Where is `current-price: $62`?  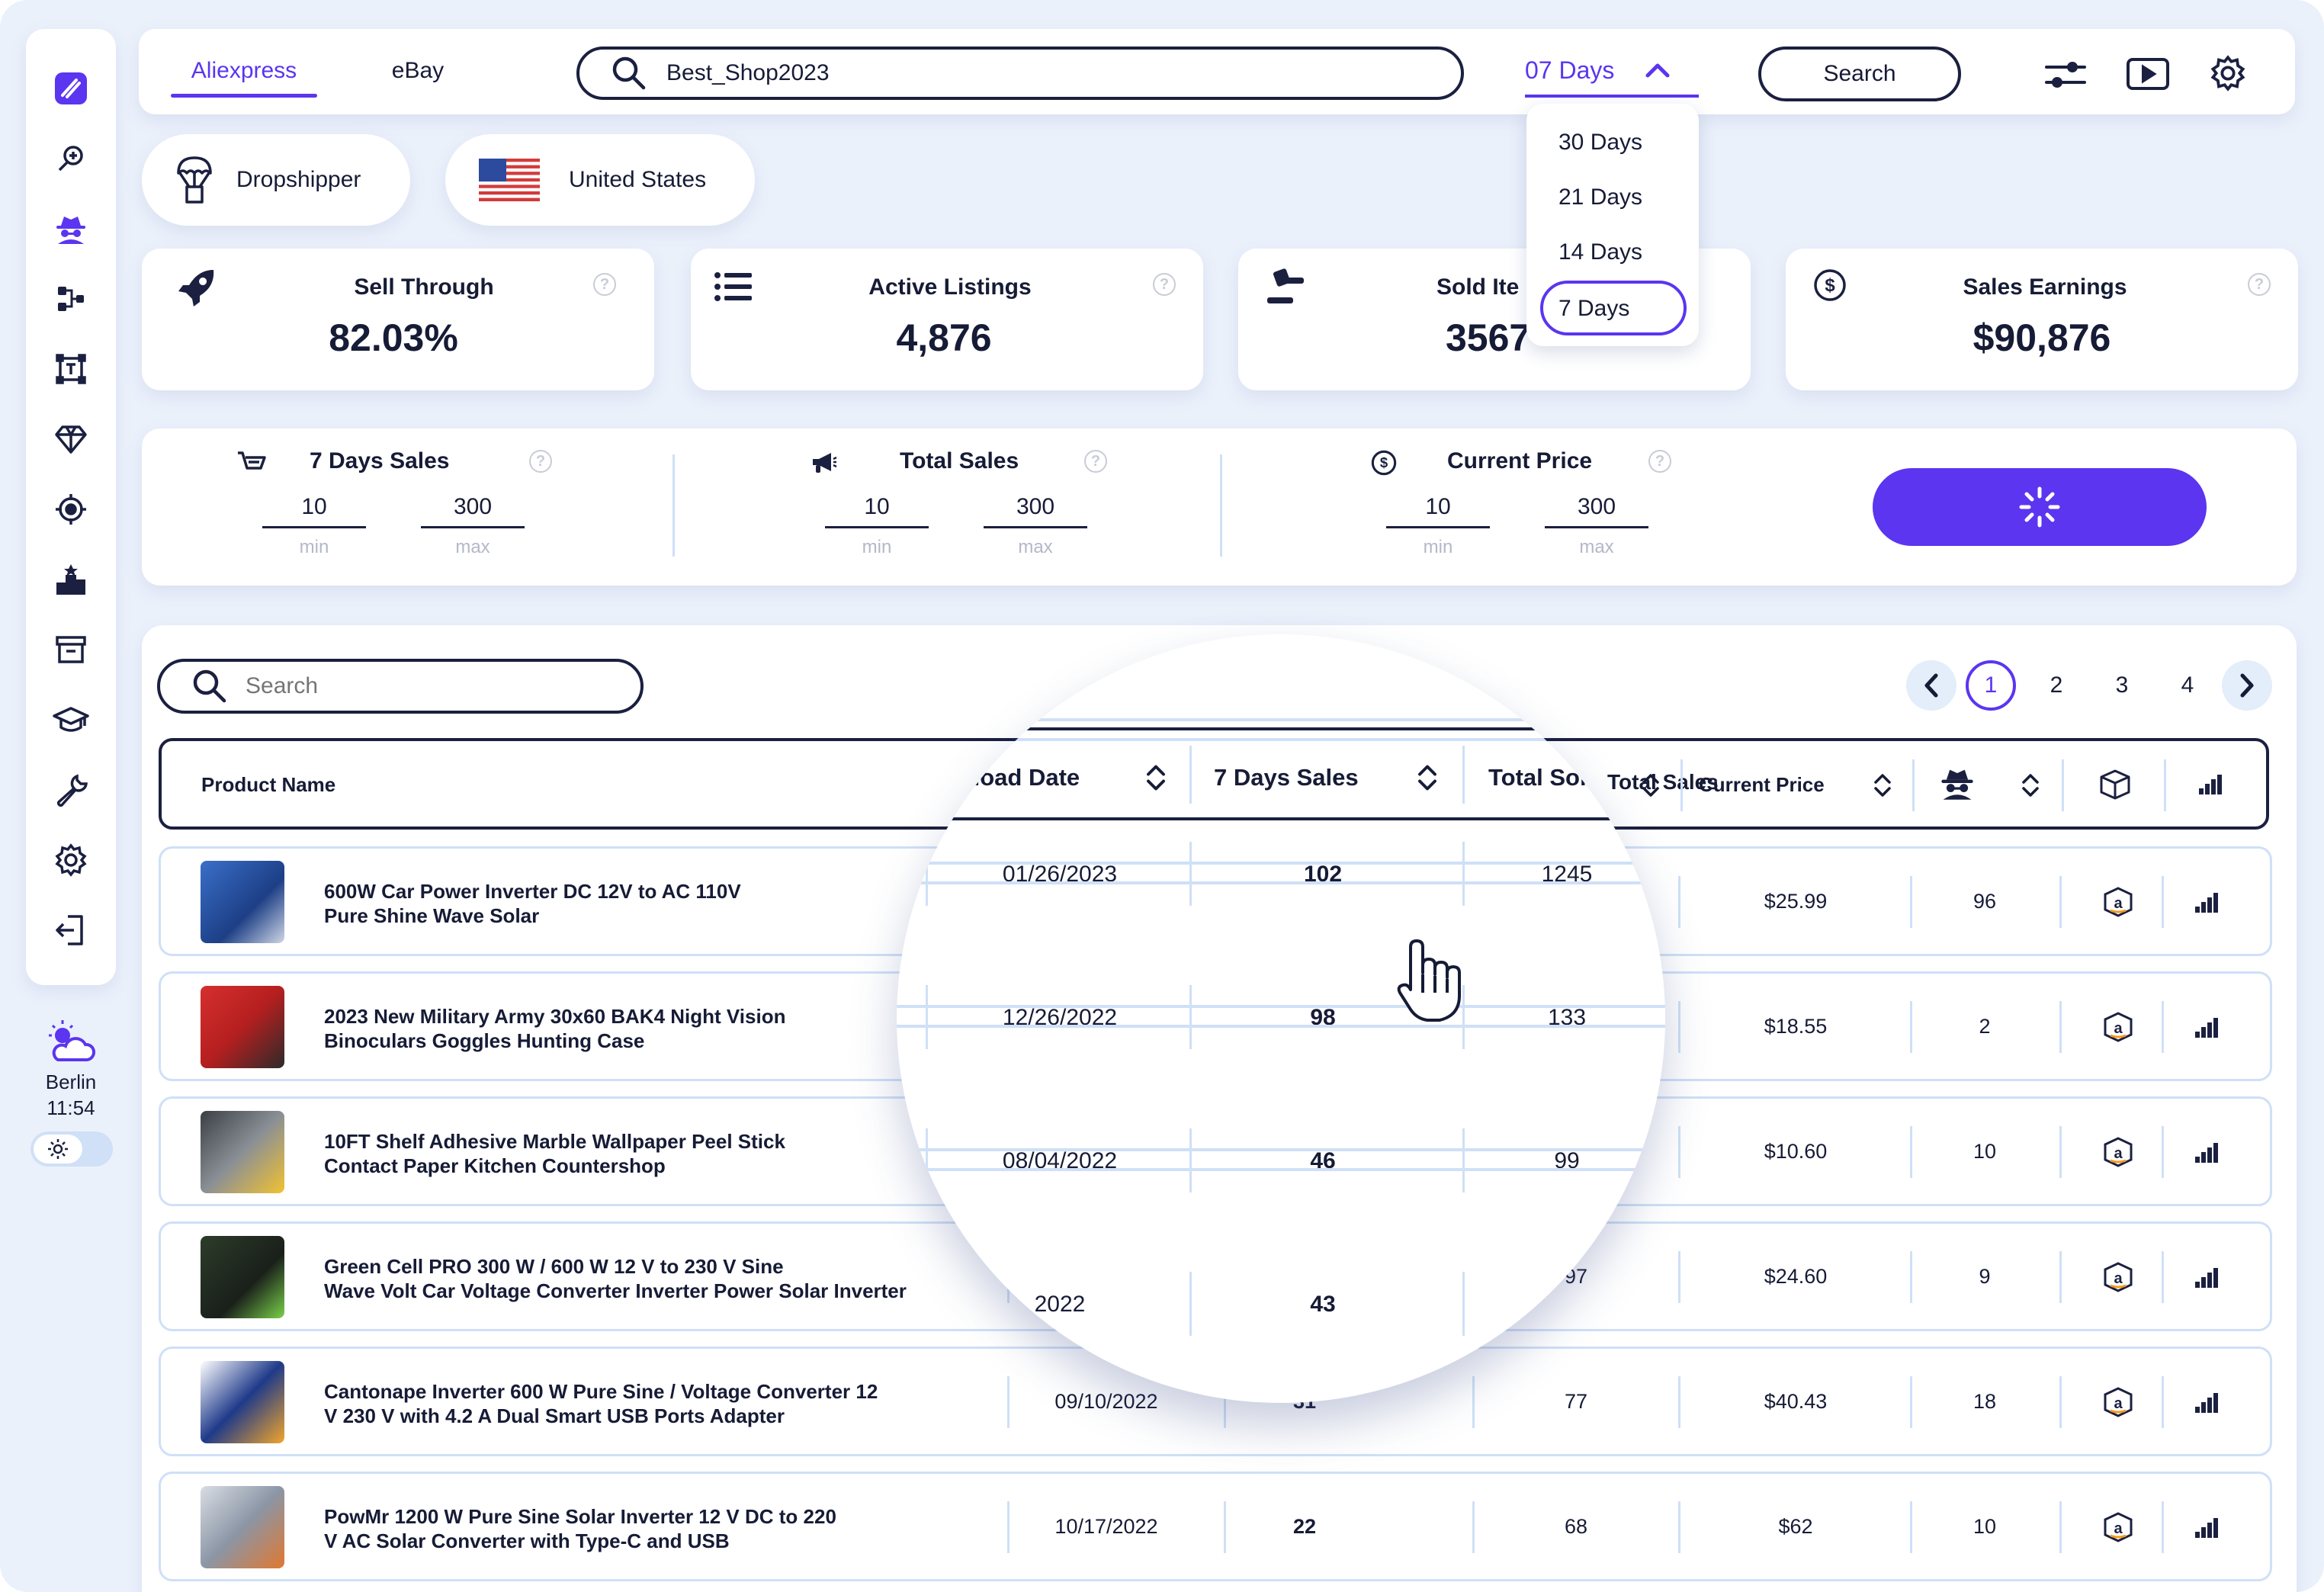 current-price: $62 is located at coordinates (1795, 1526).